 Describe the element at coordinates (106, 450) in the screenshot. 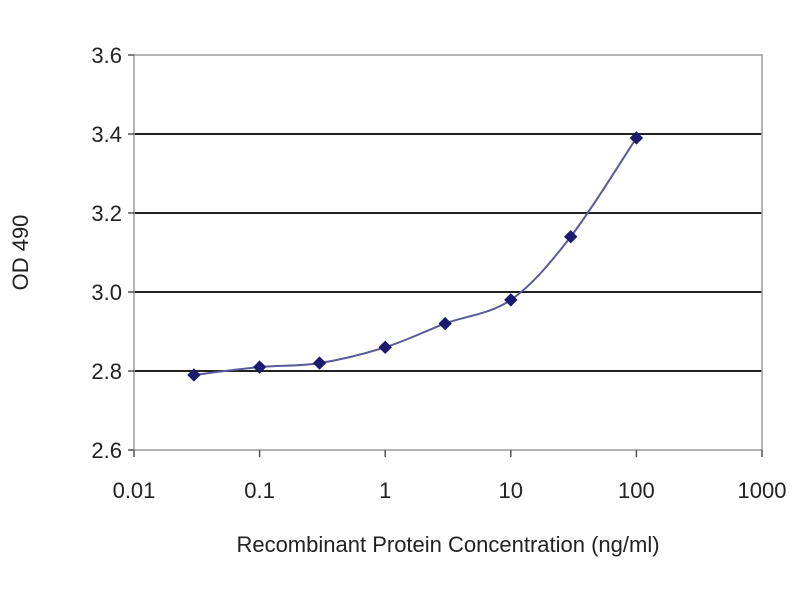

I see `y-tick-label: 2.6` at that location.